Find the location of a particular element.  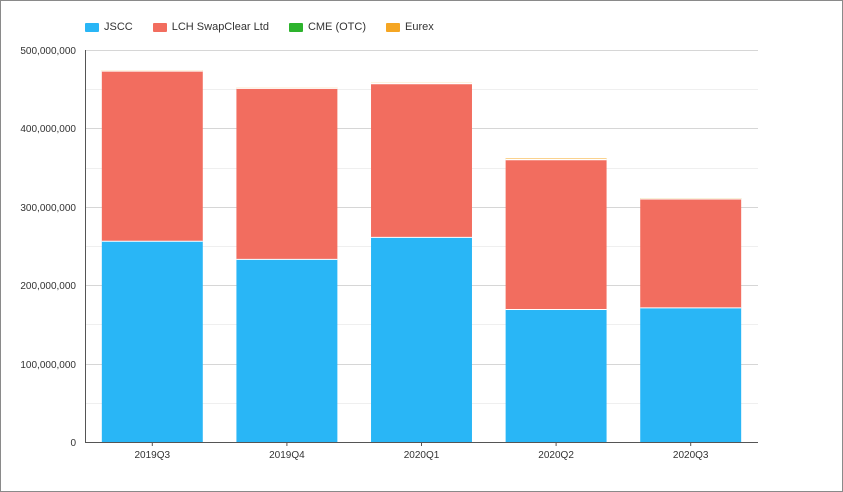

legend-item-cme-otc: CME (OTC) is located at coordinates (327, 27).